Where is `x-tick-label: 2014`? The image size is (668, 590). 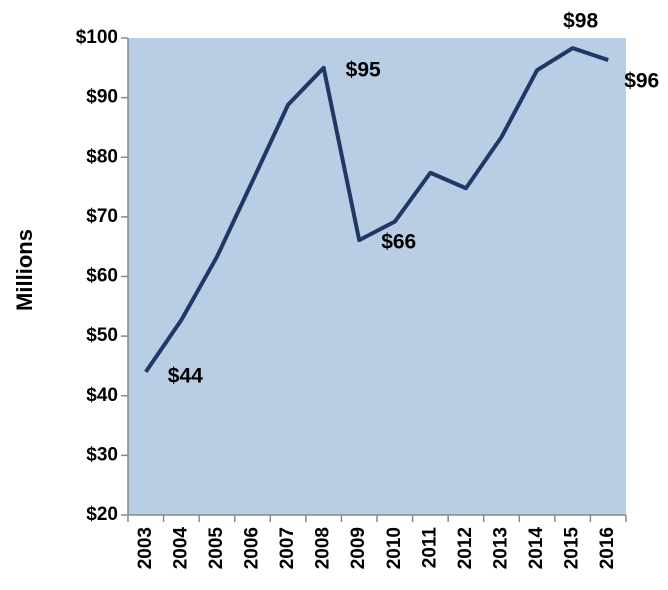
x-tick-label: 2014 is located at coordinates (536, 548).